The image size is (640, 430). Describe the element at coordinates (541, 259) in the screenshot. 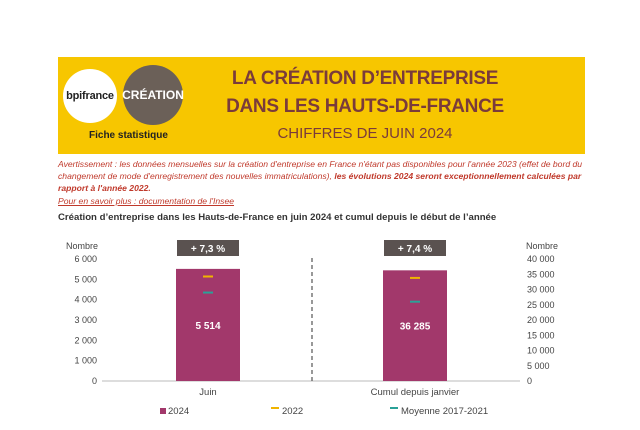

I see `right-tick-label: 40 000` at that location.